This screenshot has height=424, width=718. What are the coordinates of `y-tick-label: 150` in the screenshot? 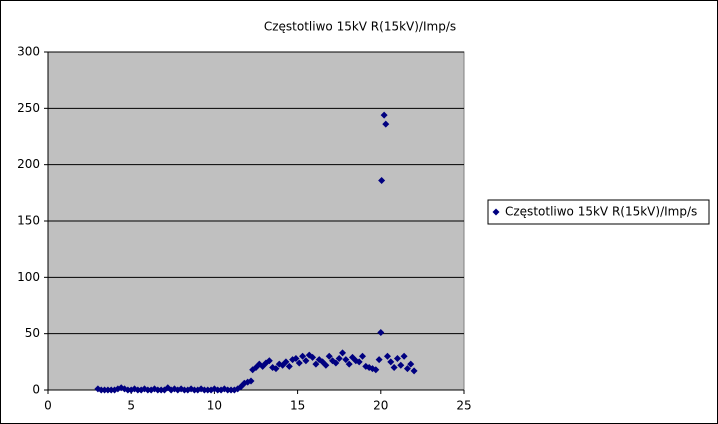 It's located at (28, 221).